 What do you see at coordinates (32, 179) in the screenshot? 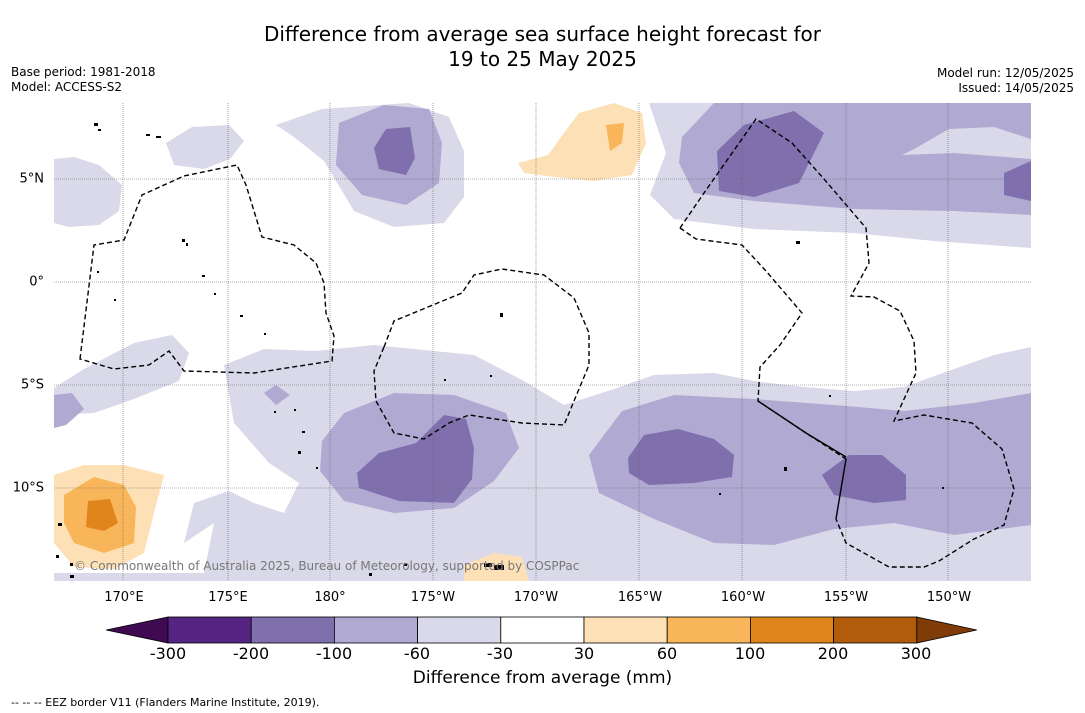
I see `lat-label-0: 5°N` at bounding box center [32, 179].